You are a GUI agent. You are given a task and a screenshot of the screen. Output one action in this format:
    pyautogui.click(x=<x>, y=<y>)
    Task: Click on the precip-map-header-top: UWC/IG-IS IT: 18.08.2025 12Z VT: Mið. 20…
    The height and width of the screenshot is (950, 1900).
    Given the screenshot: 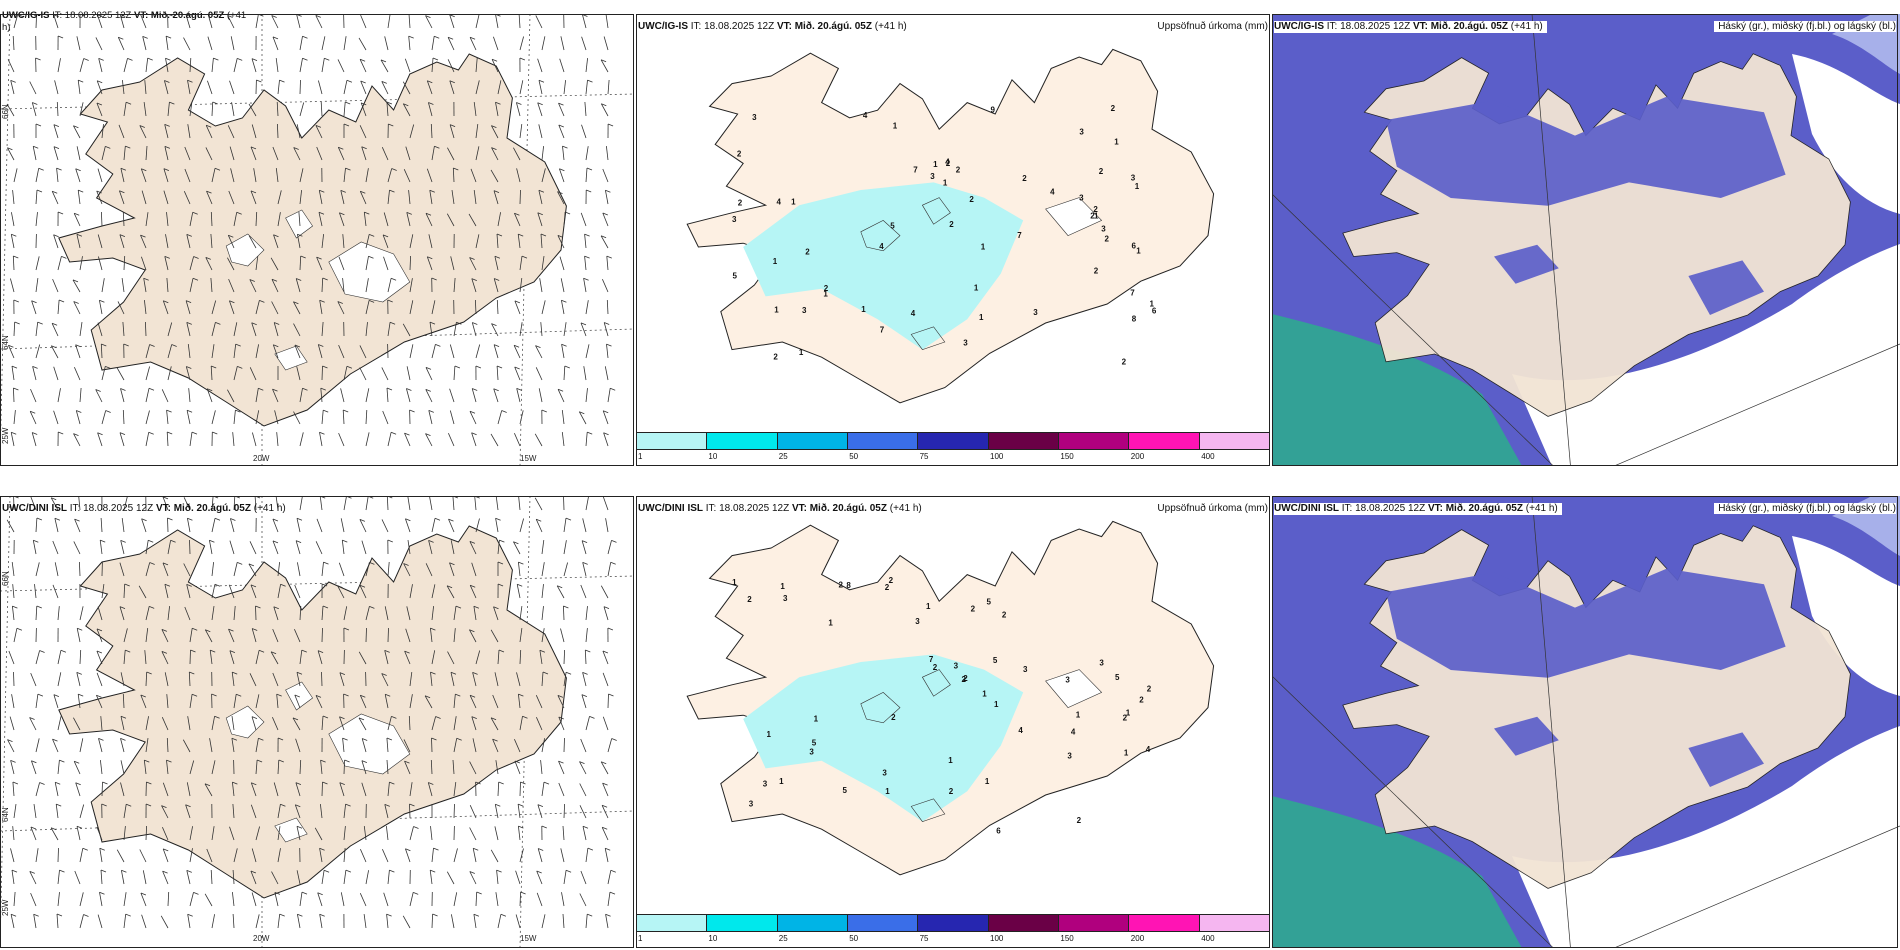 What is the action you would take?
    pyautogui.click(x=772, y=27)
    